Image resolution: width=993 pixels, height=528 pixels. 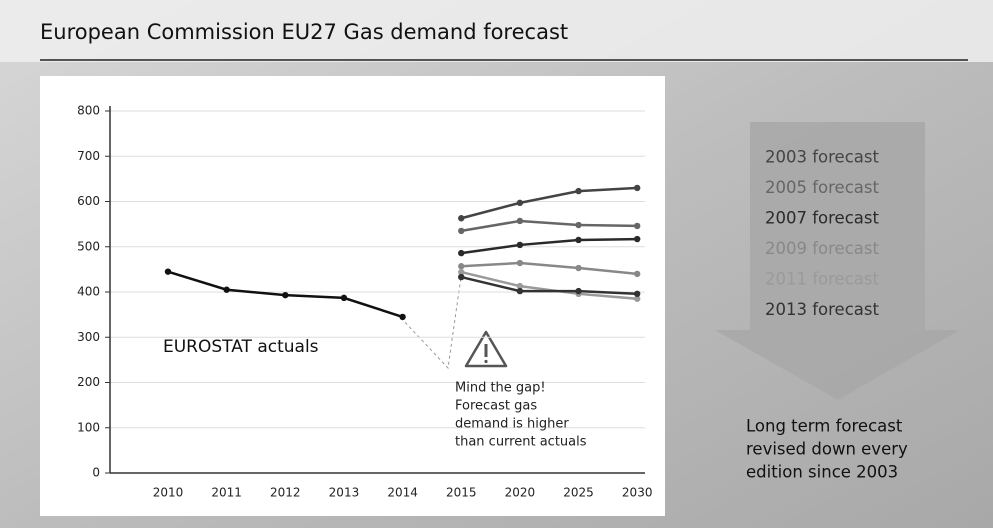 What do you see at coordinates (88, 292) in the screenshot?
I see `y-tick-label: 400` at bounding box center [88, 292].